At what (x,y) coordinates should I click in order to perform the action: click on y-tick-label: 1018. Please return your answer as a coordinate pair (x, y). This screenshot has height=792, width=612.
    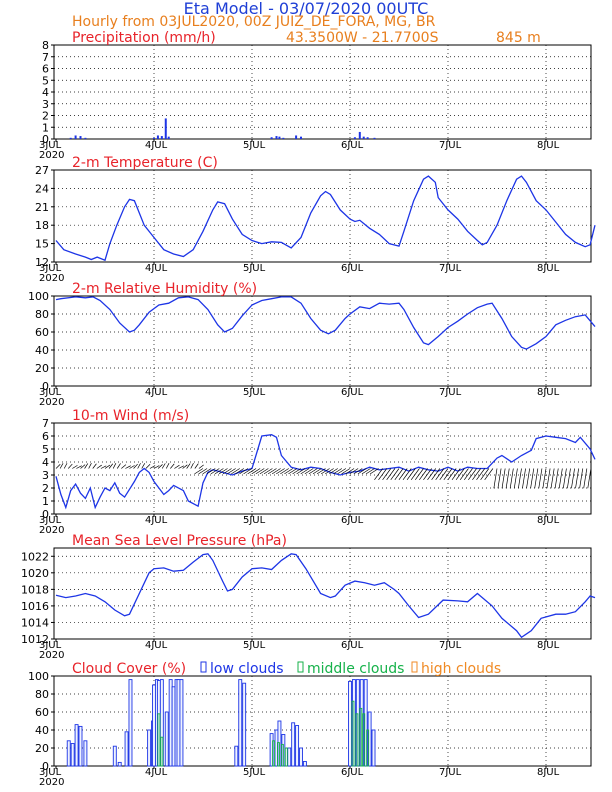
    Looking at the image, I should click on (35, 589).